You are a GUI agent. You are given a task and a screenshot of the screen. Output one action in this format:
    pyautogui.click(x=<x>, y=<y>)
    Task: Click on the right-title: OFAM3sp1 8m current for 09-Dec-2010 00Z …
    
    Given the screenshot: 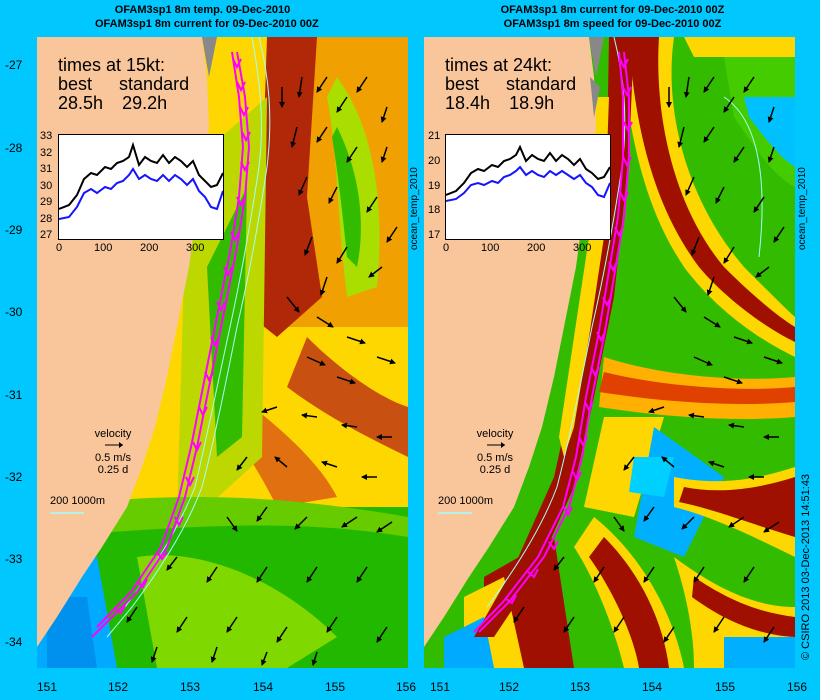 What is the action you would take?
    pyautogui.click(x=612, y=17)
    